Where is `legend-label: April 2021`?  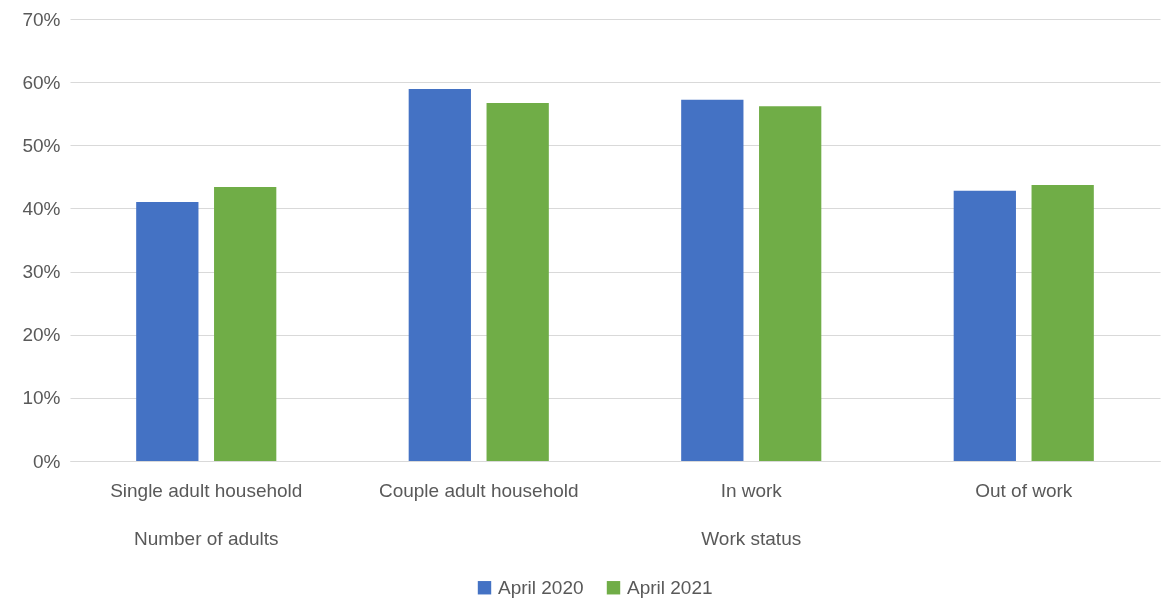
legend-label: April 2021 is located at coordinates (670, 587).